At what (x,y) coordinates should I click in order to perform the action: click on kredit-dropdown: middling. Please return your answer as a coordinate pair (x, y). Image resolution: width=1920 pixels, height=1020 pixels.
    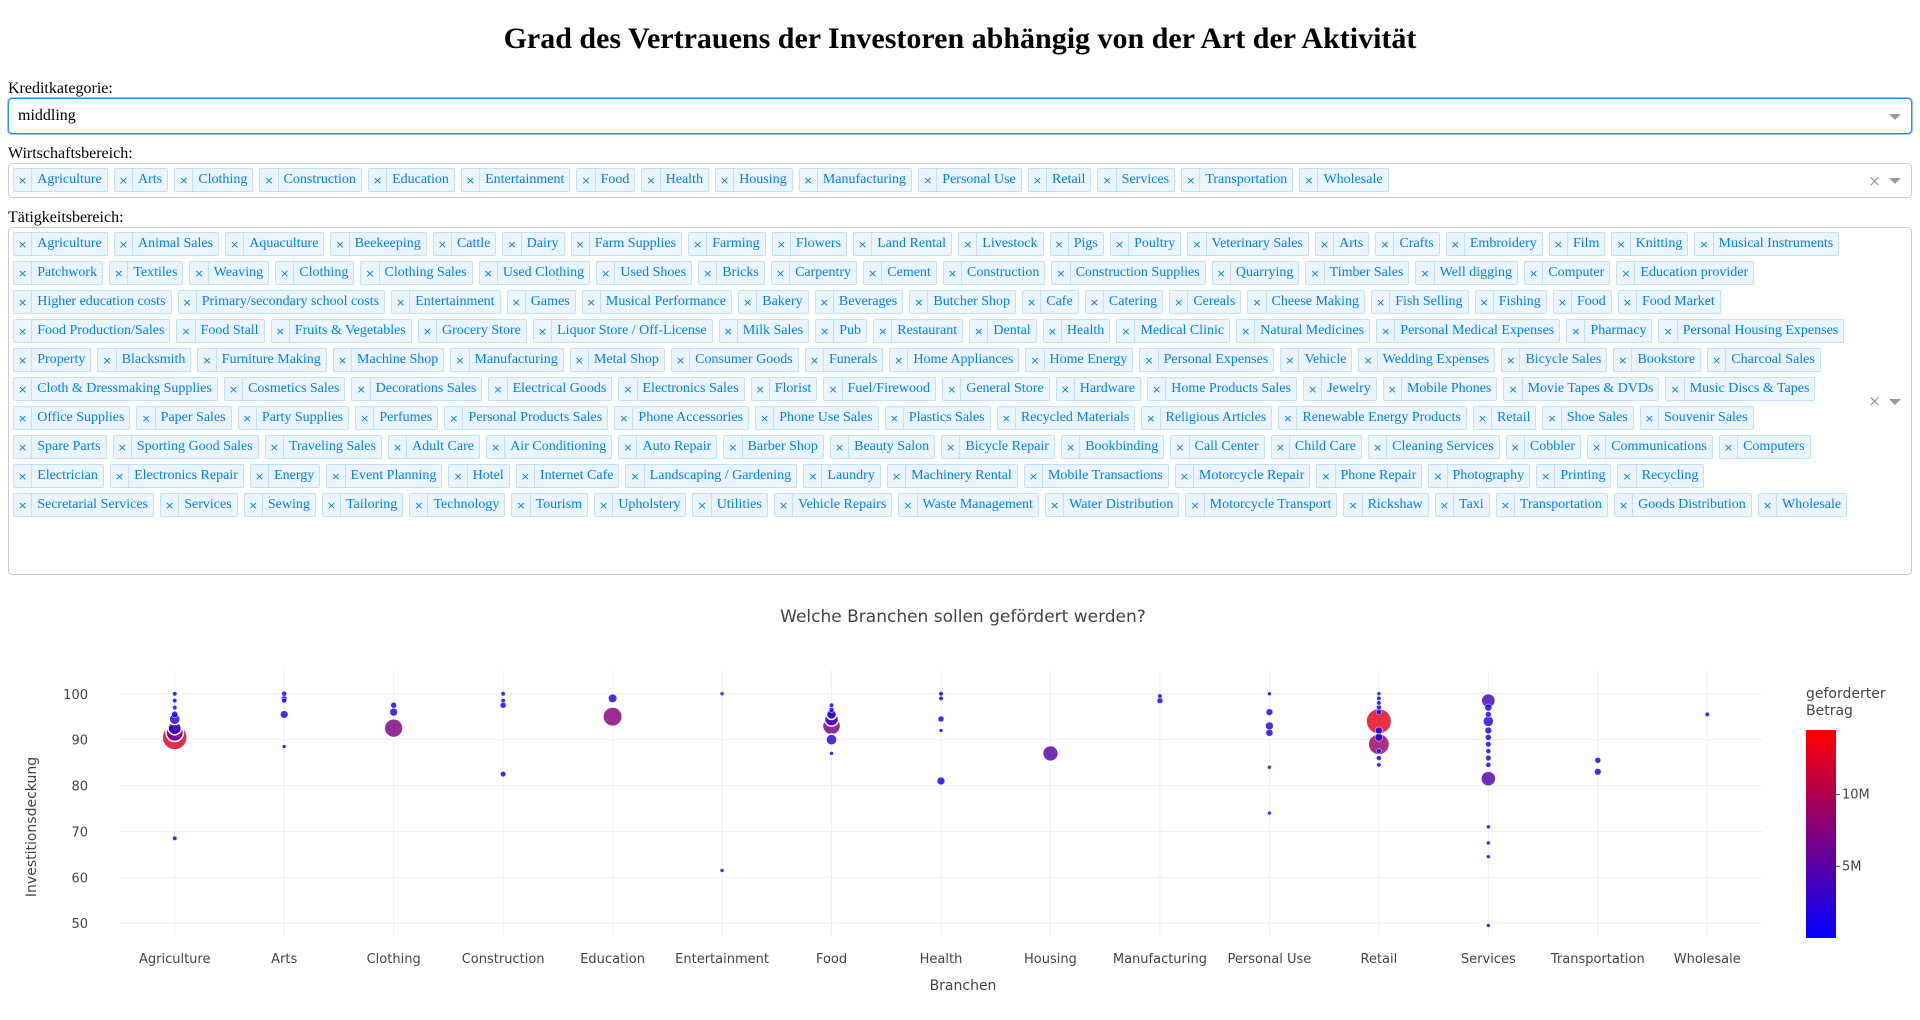
    Looking at the image, I should click on (960, 116).